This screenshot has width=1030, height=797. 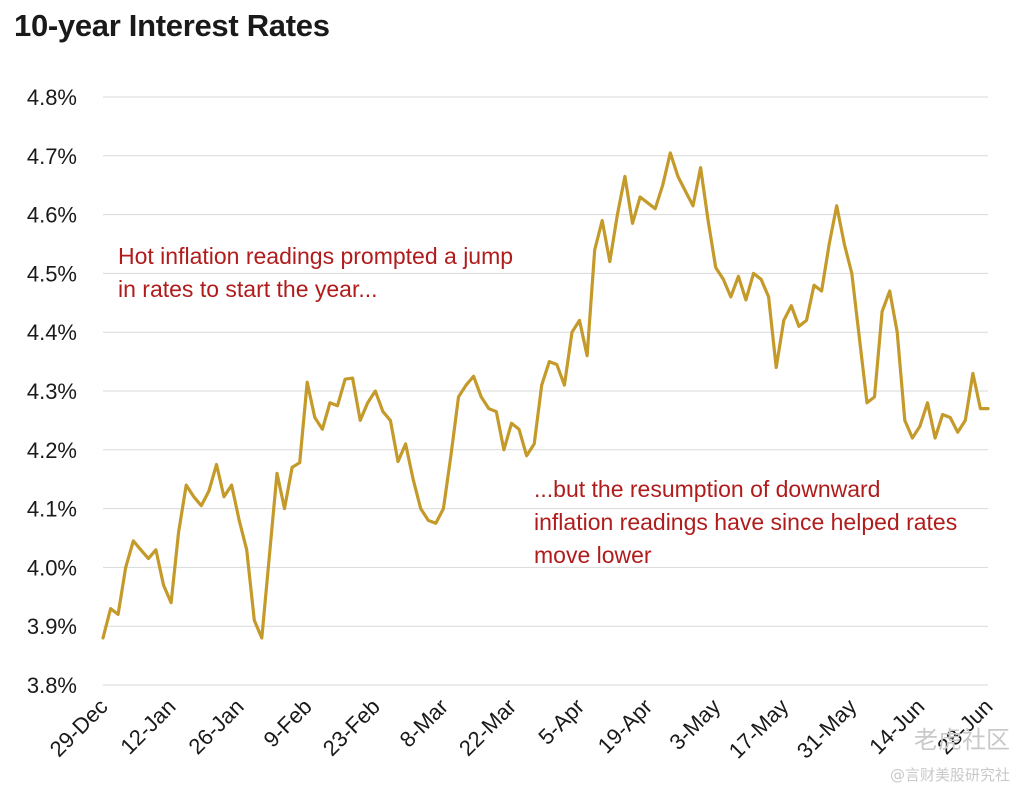 What do you see at coordinates (487, 727) in the screenshot?
I see `x-tick-label: 22-Mar` at bounding box center [487, 727].